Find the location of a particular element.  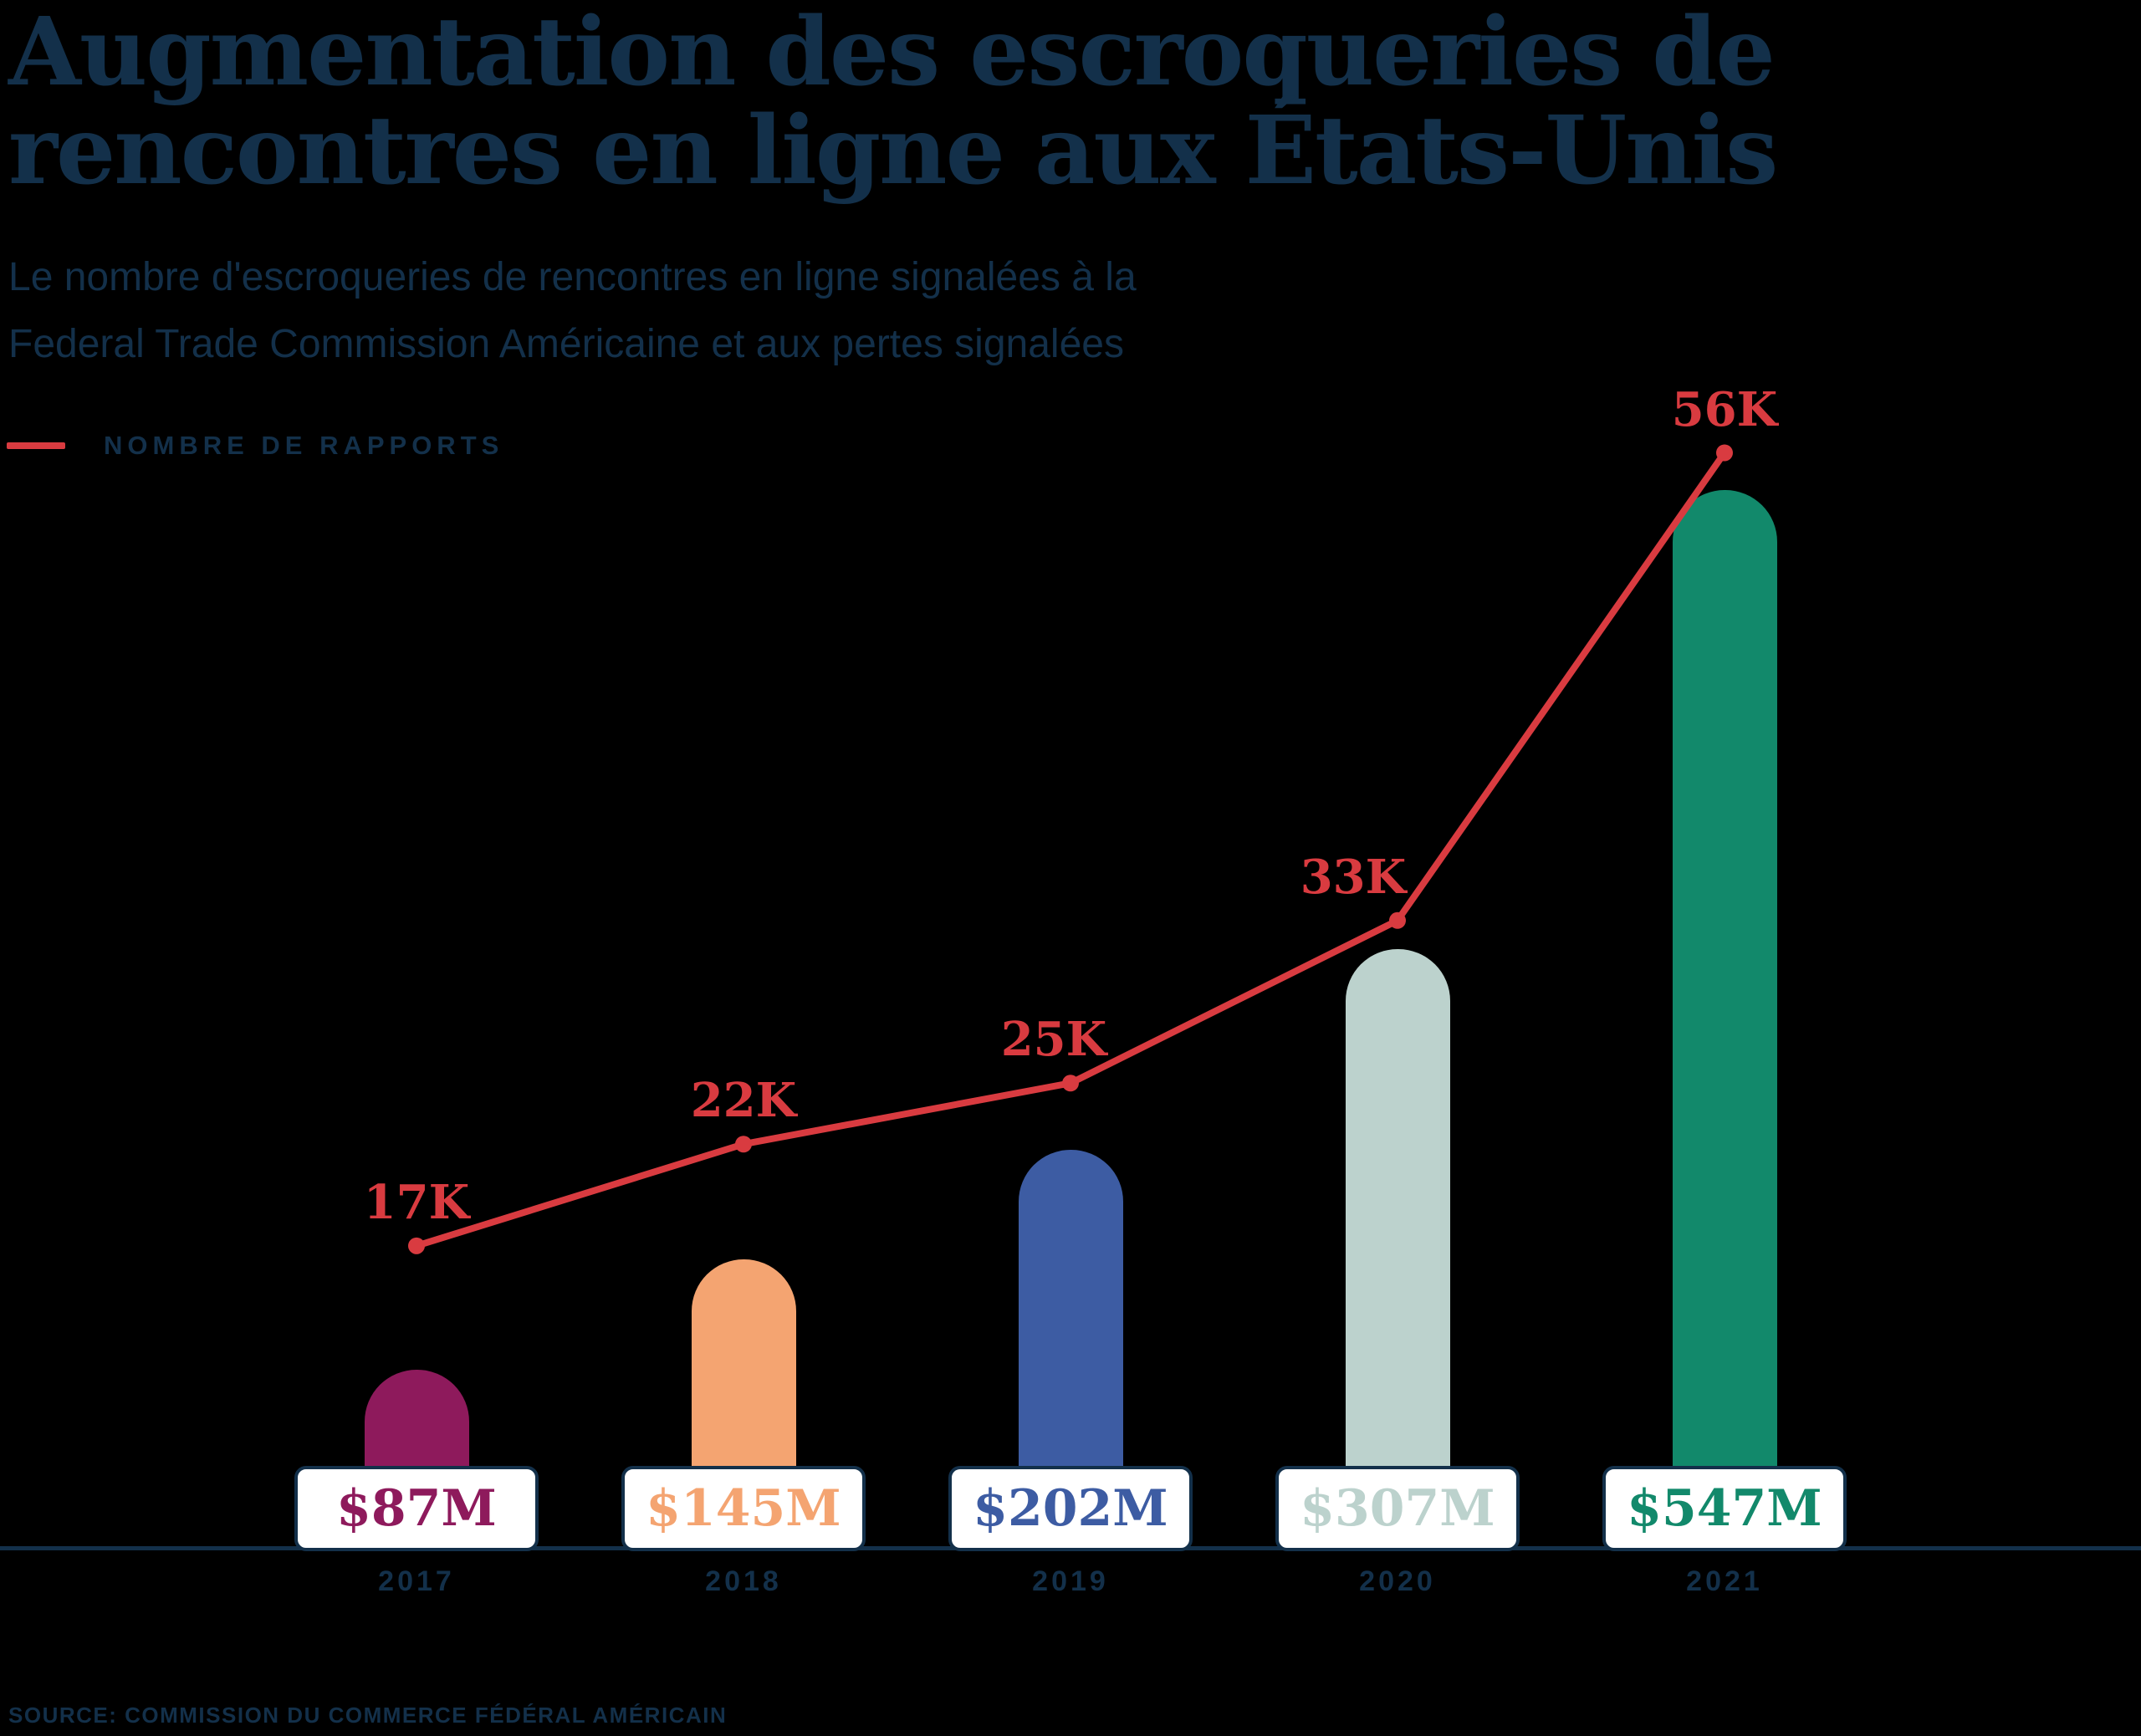

loss-value-label: $547M is located at coordinates (1724, 1508).